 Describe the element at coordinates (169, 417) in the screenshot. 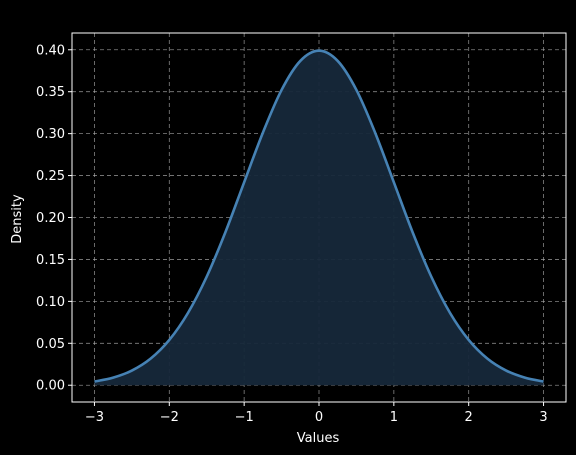

I see `x-tick-label: −2` at that location.